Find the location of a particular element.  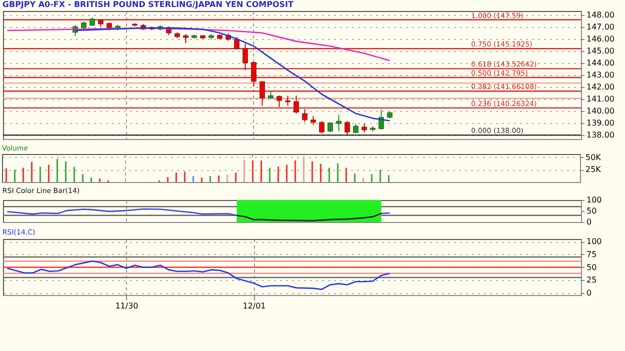

y-tick-label: 141.00 is located at coordinates (600, 99).